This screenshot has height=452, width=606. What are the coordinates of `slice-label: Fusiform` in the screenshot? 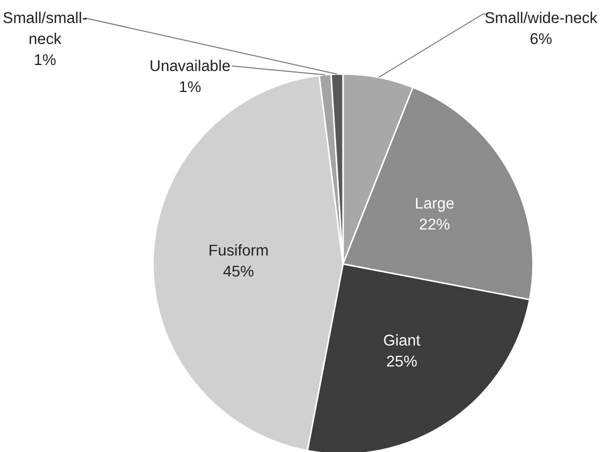 It's located at (238, 251).